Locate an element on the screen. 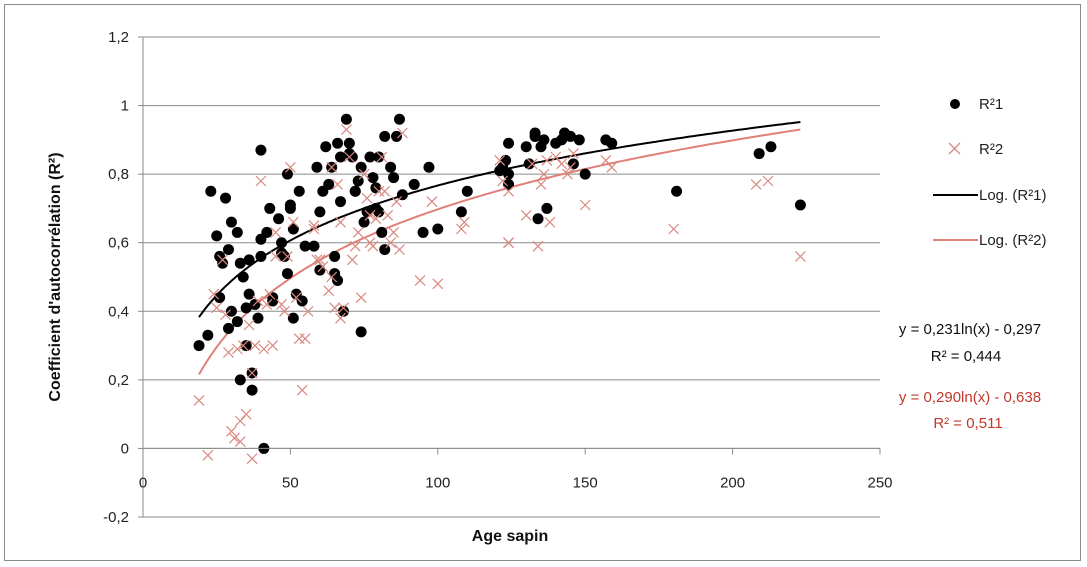 The height and width of the screenshot is (567, 1087). x-tick-label: 250 is located at coordinates (879, 482).